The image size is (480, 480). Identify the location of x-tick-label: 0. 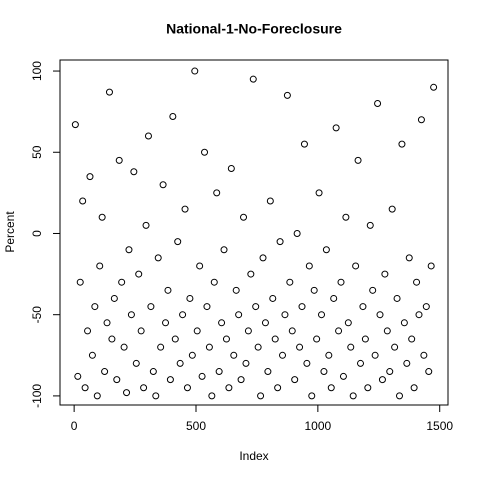
(74, 426).